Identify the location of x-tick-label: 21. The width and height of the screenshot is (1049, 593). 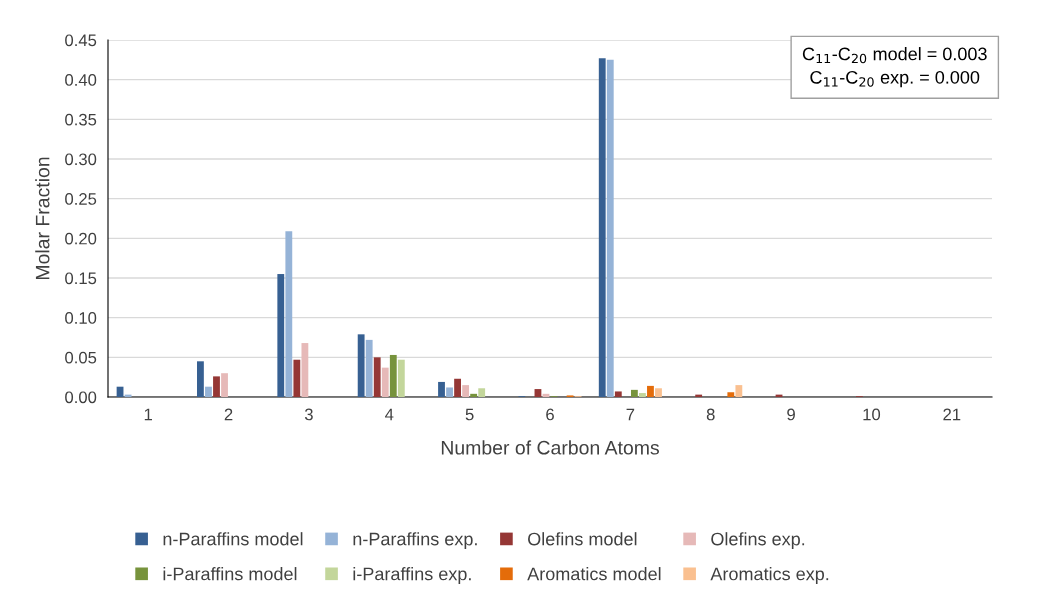
(952, 414).